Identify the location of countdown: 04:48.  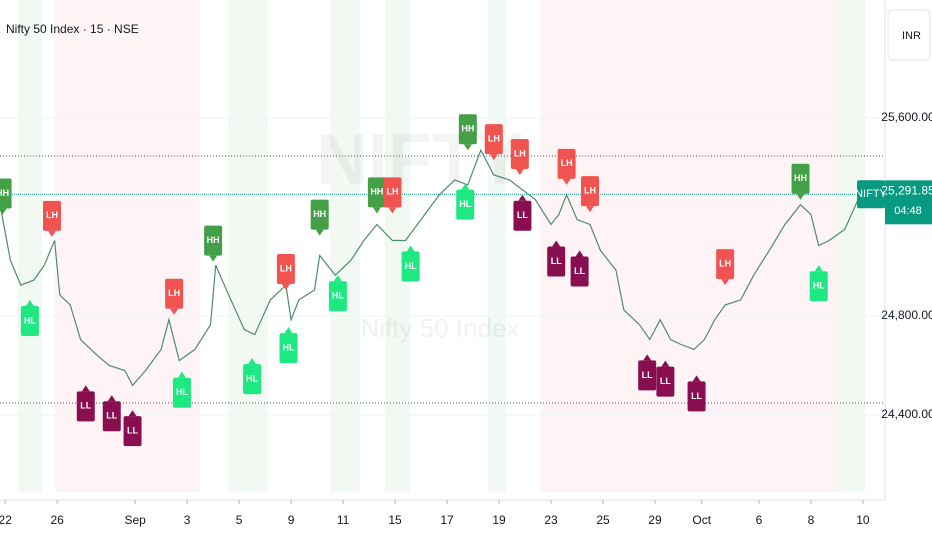
(908, 211).